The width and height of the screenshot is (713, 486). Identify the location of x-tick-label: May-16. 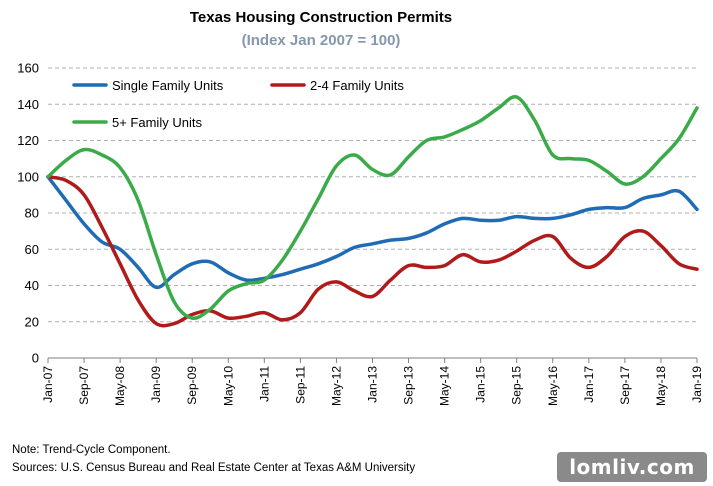
(553, 386).